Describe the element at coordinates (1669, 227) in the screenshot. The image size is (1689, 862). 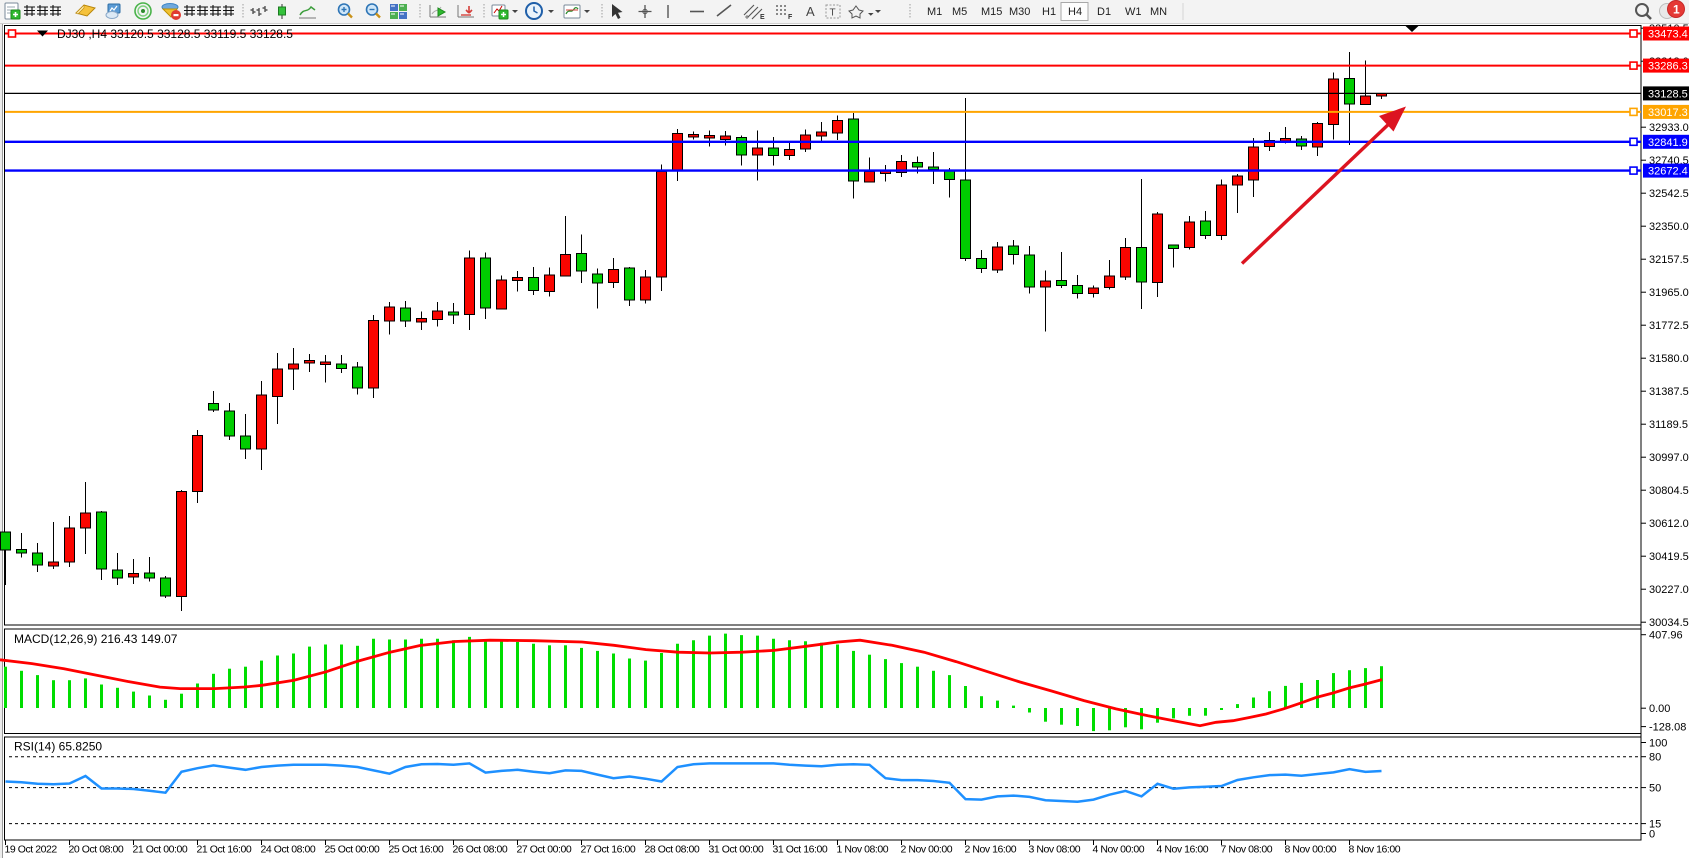
I see `svg-text: 32350.0` at that location.